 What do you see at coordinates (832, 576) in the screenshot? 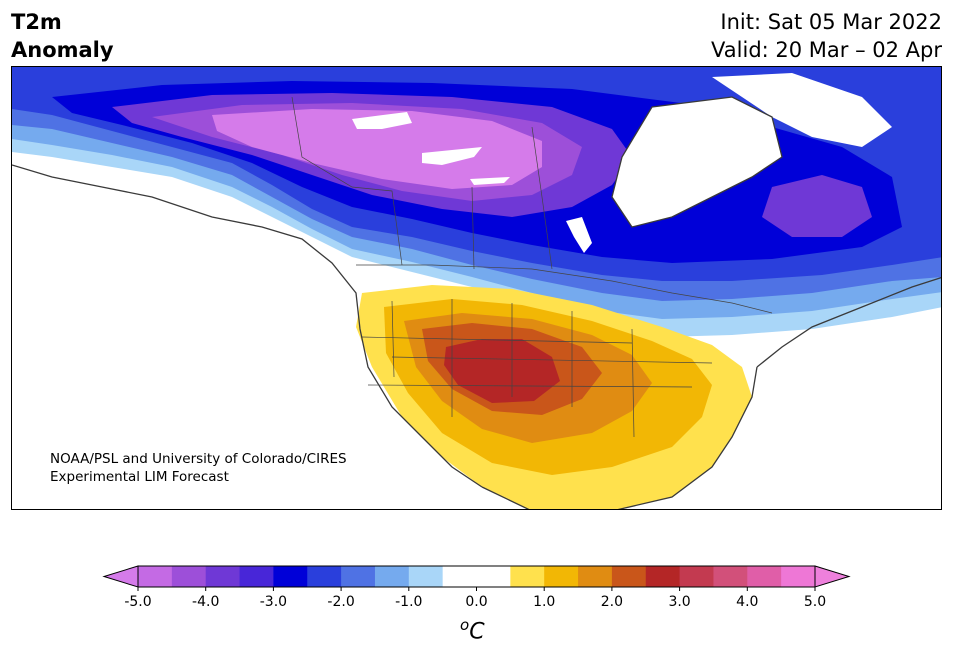
I see `colorbar-over-arrow` at bounding box center [832, 576].